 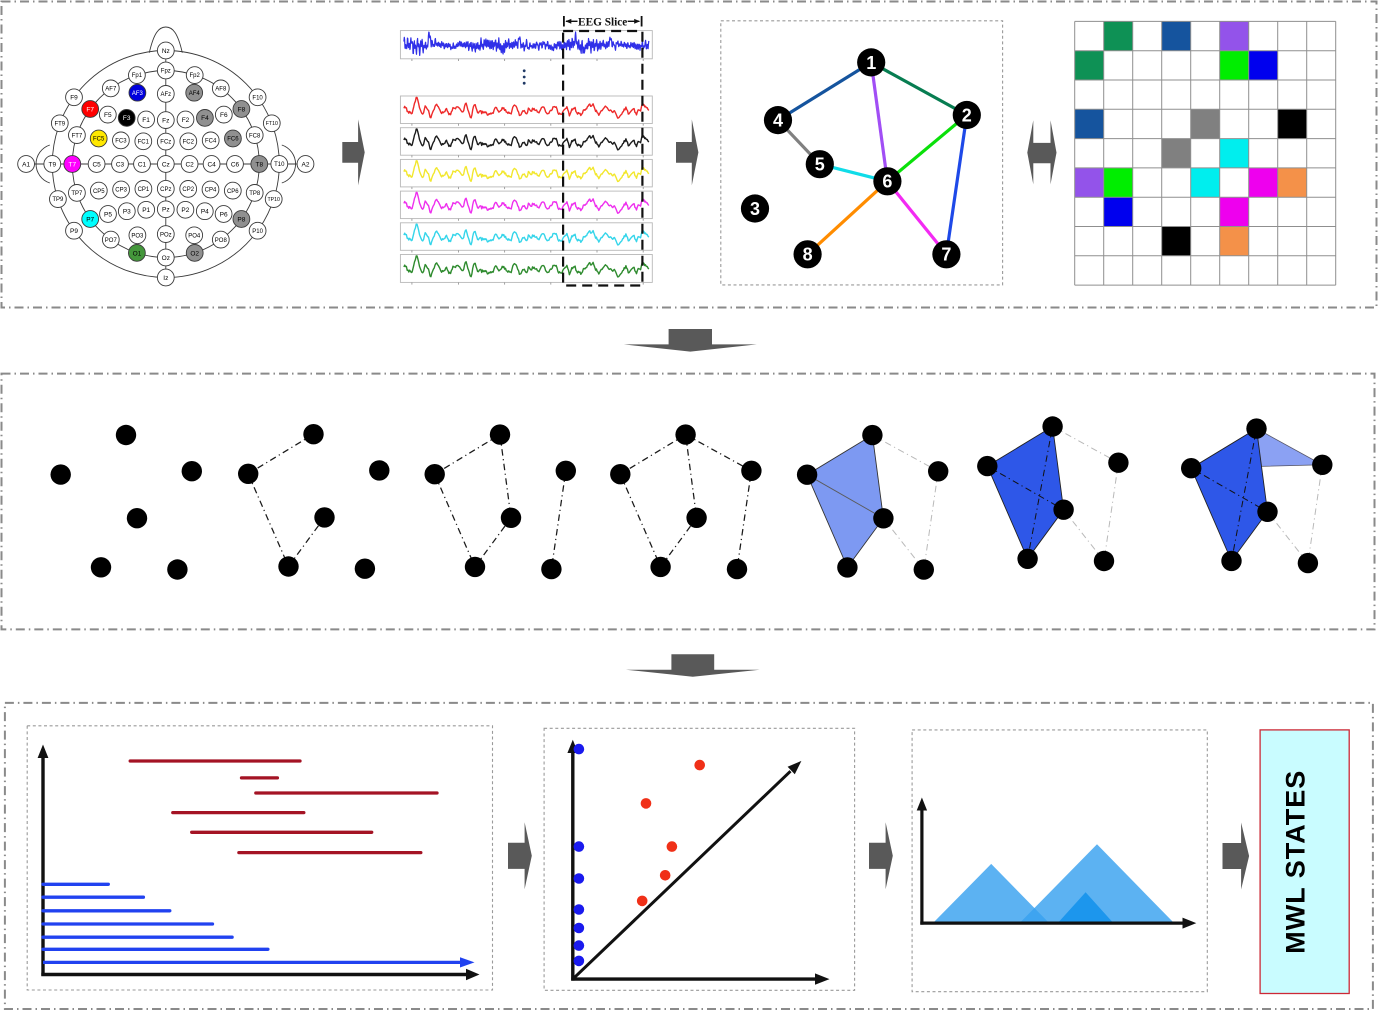 I want to click on svg-text: F7, so click(x=90, y=109).